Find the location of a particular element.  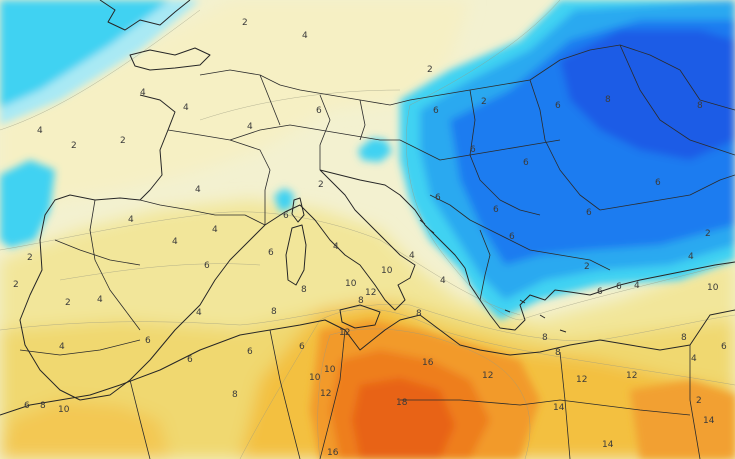

isotherm-label: 16 is located at coordinates (333, 453).